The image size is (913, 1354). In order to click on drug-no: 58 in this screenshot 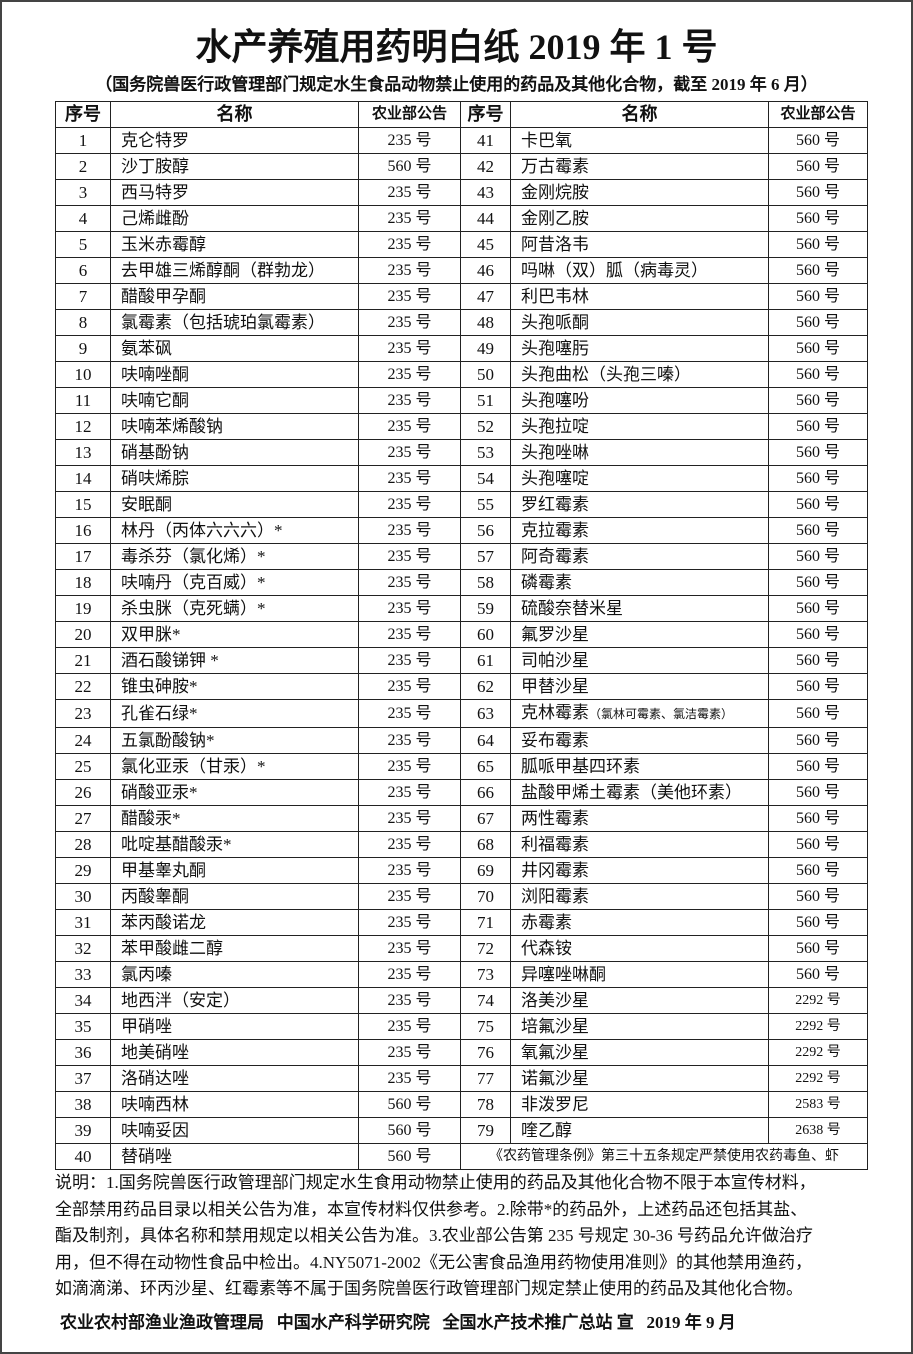, I will do `click(485, 582)`.